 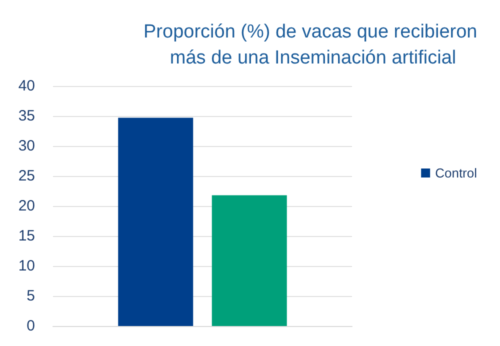 What do you see at coordinates (26, 266) in the screenshot?
I see `y-tick-label: 10` at bounding box center [26, 266].